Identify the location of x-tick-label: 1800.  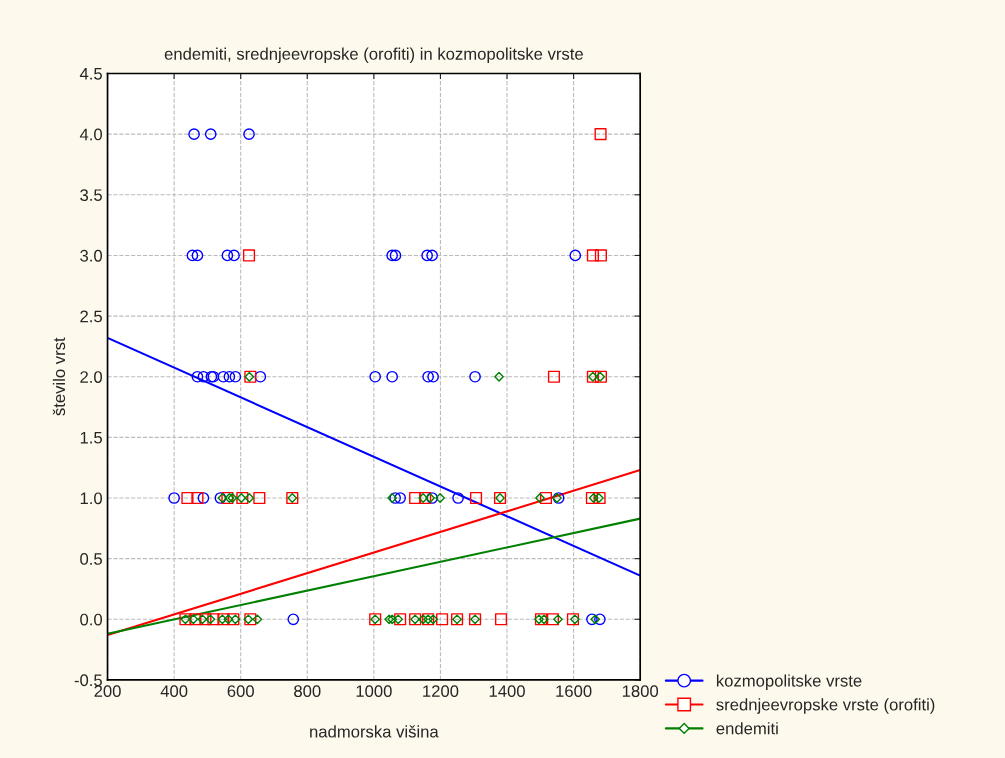
(640, 691).